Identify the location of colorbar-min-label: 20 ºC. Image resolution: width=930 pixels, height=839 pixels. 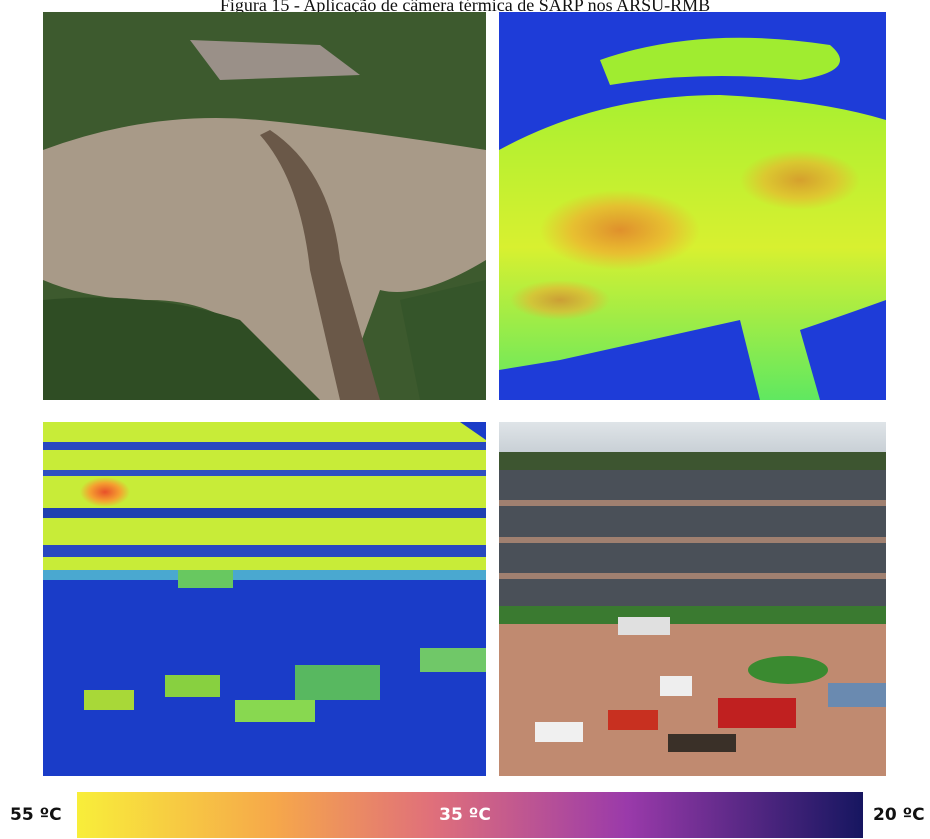
(899, 815).